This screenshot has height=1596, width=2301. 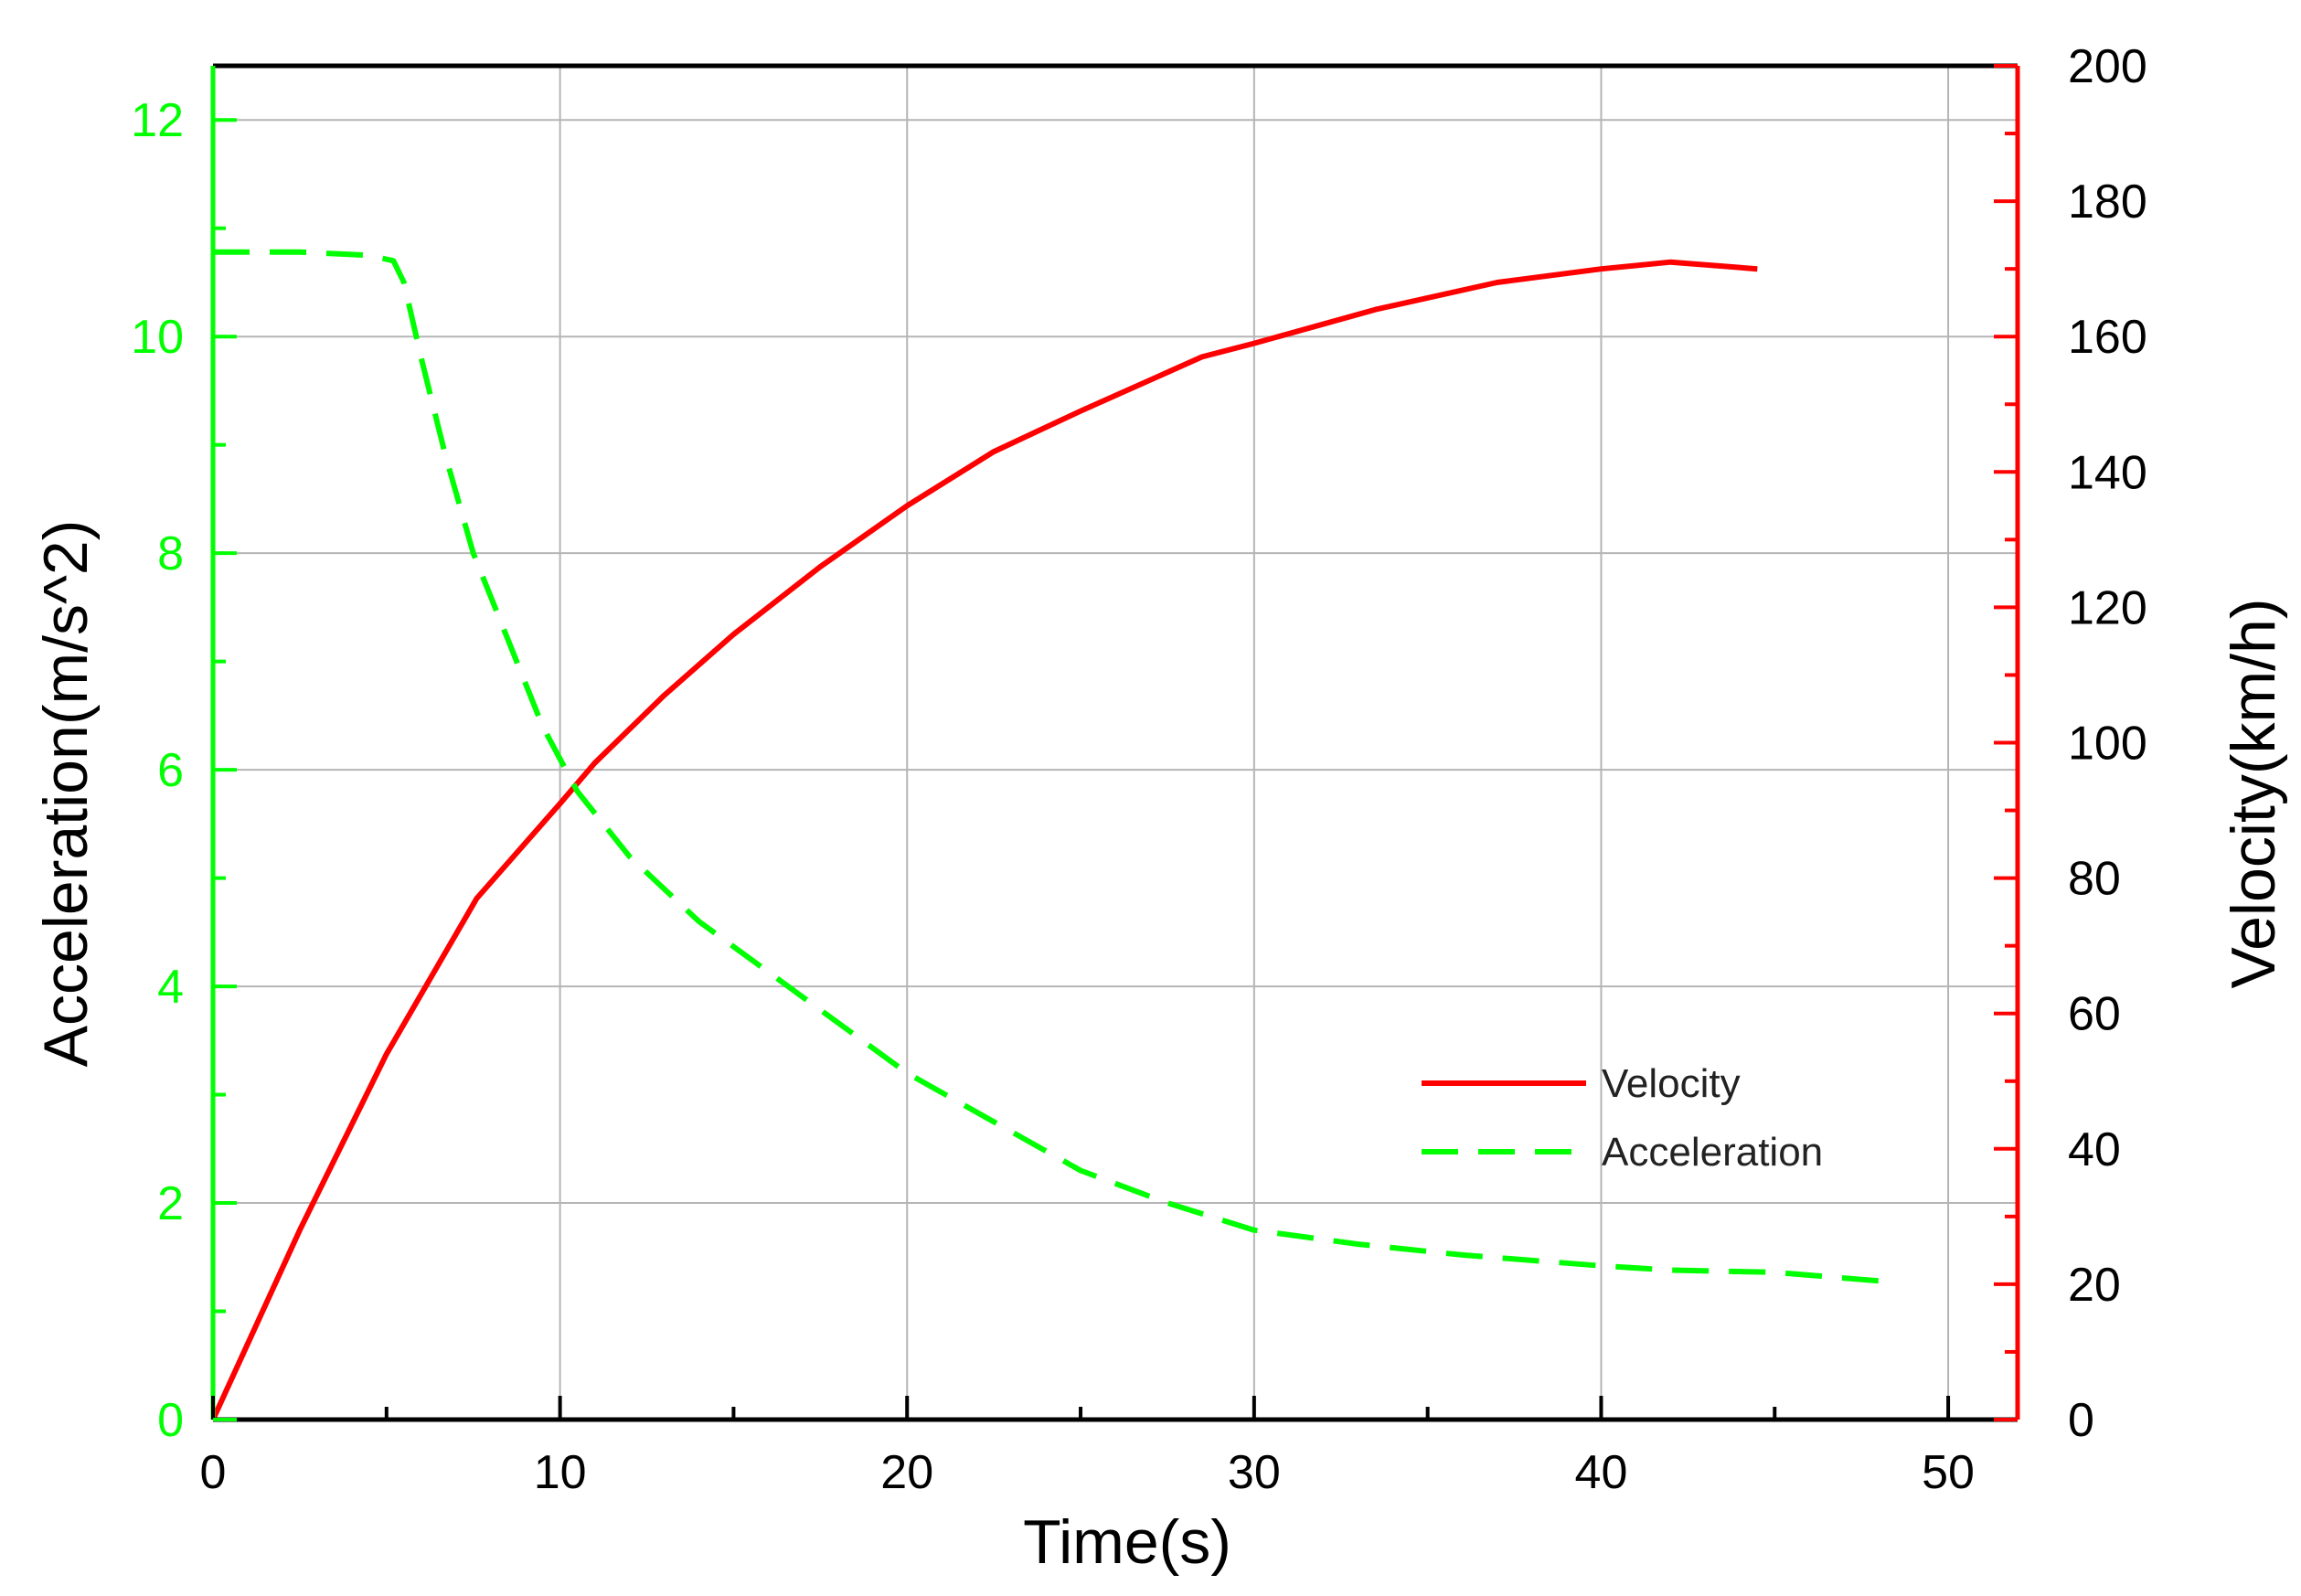 I want to click on legend-label-acceleration: Acceleration, so click(x=1712, y=1152).